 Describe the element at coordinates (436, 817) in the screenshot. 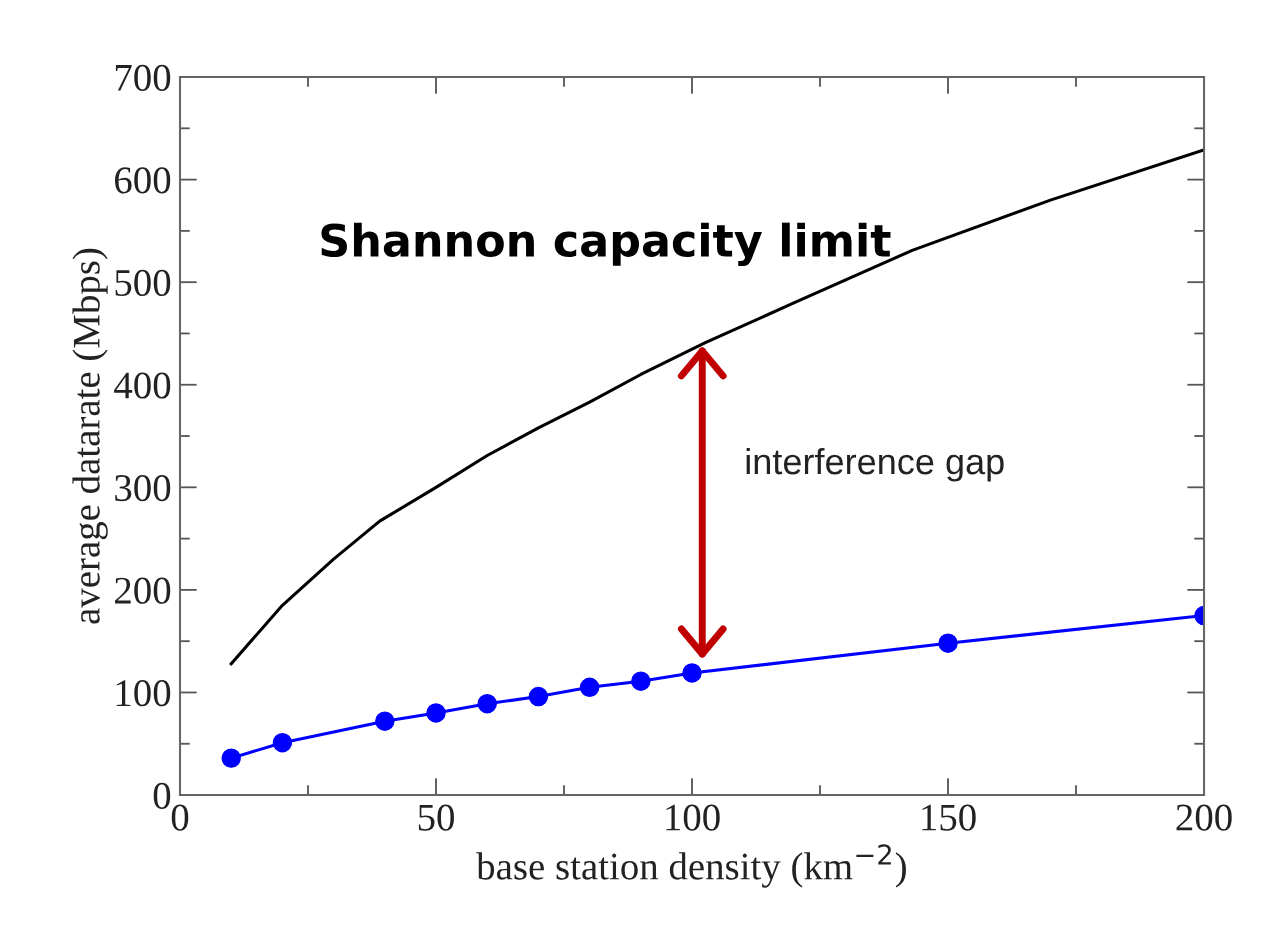

I see `x-tick-label: 50` at that location.